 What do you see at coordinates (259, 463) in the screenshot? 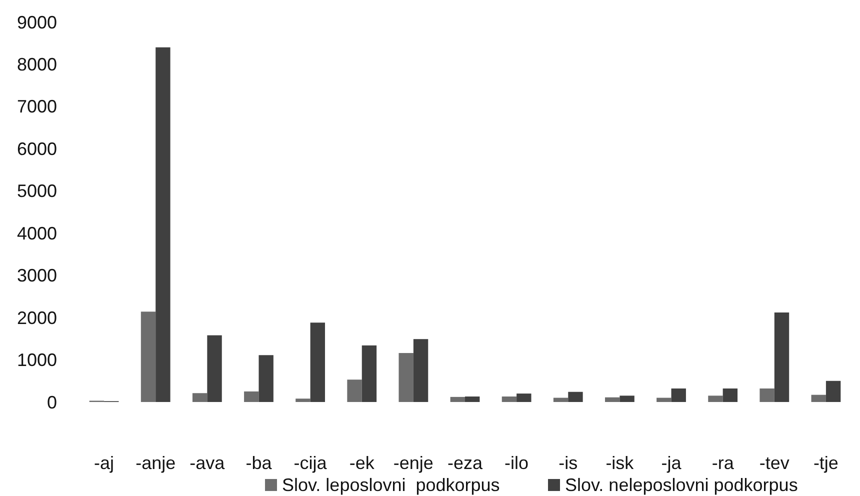
I see `x-tick-label: -ba` at bounding box center [259, 463].